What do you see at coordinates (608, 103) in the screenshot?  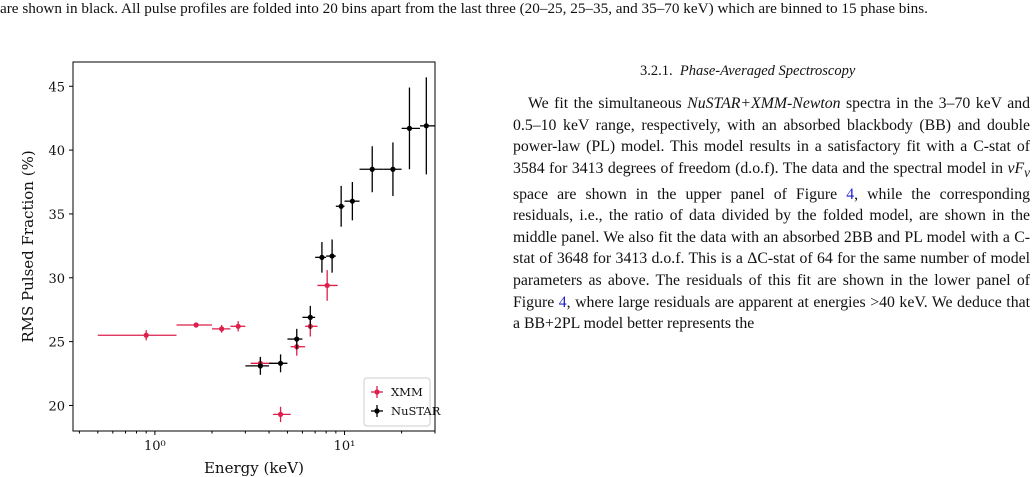 I see `text: We fit the simultaneous` at bounding box center [608, 103].